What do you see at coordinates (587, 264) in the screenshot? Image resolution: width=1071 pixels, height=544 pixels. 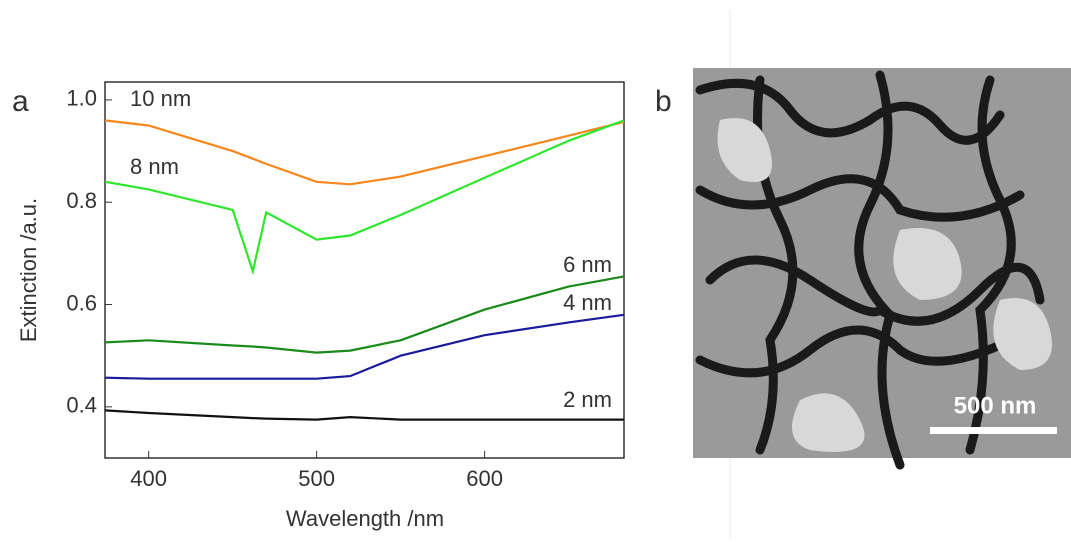 I see `series-label: 6 nm` at bounding box center [587, 264].